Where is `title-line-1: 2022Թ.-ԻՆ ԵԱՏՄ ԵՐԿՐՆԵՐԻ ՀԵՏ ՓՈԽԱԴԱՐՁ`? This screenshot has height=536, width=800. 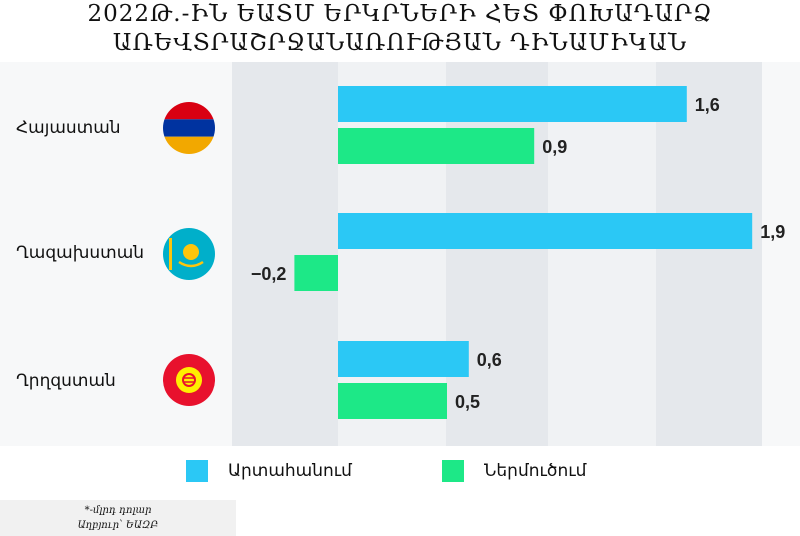 title-line-1: 2022Թ.-ԻՆ ԵԱՏՄ ԵՐԿՐՆԵՐԻ ՀԵՏ ՓՈԽԱԴԱՐՁ is located at coordinates (400, 14).